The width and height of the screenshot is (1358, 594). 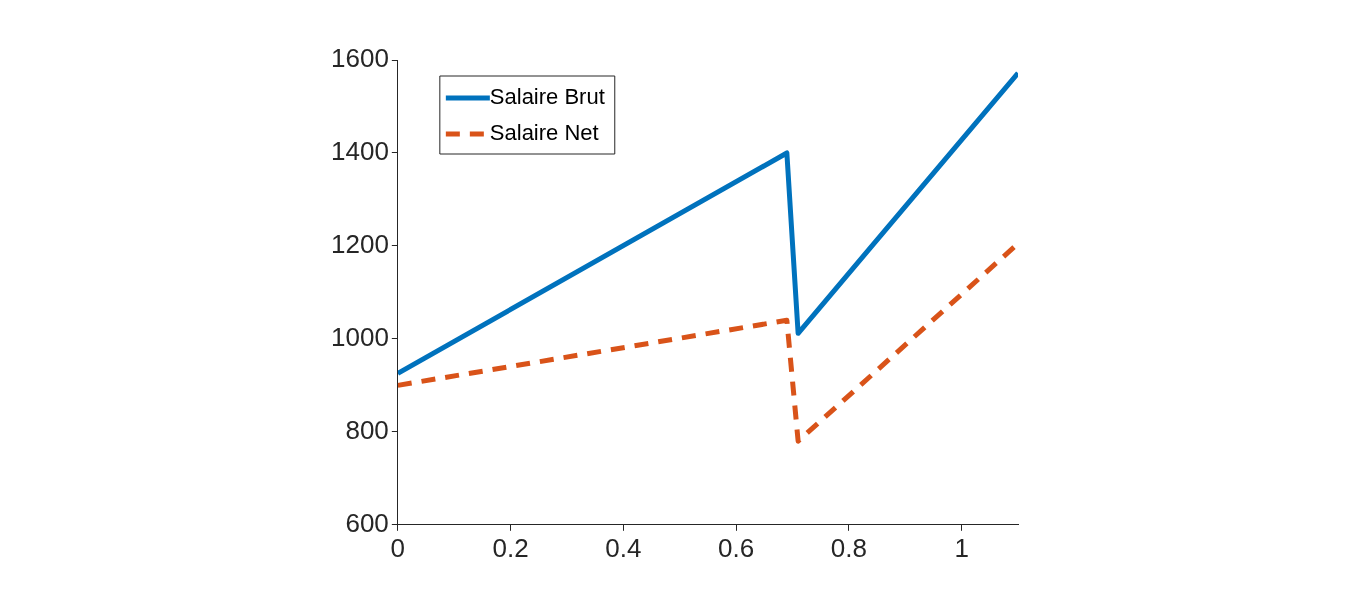 What do you see at coordinates (360, 151) in the screenshot?
I see `y-tick-label: 1400` at bounding box center [360, 151].